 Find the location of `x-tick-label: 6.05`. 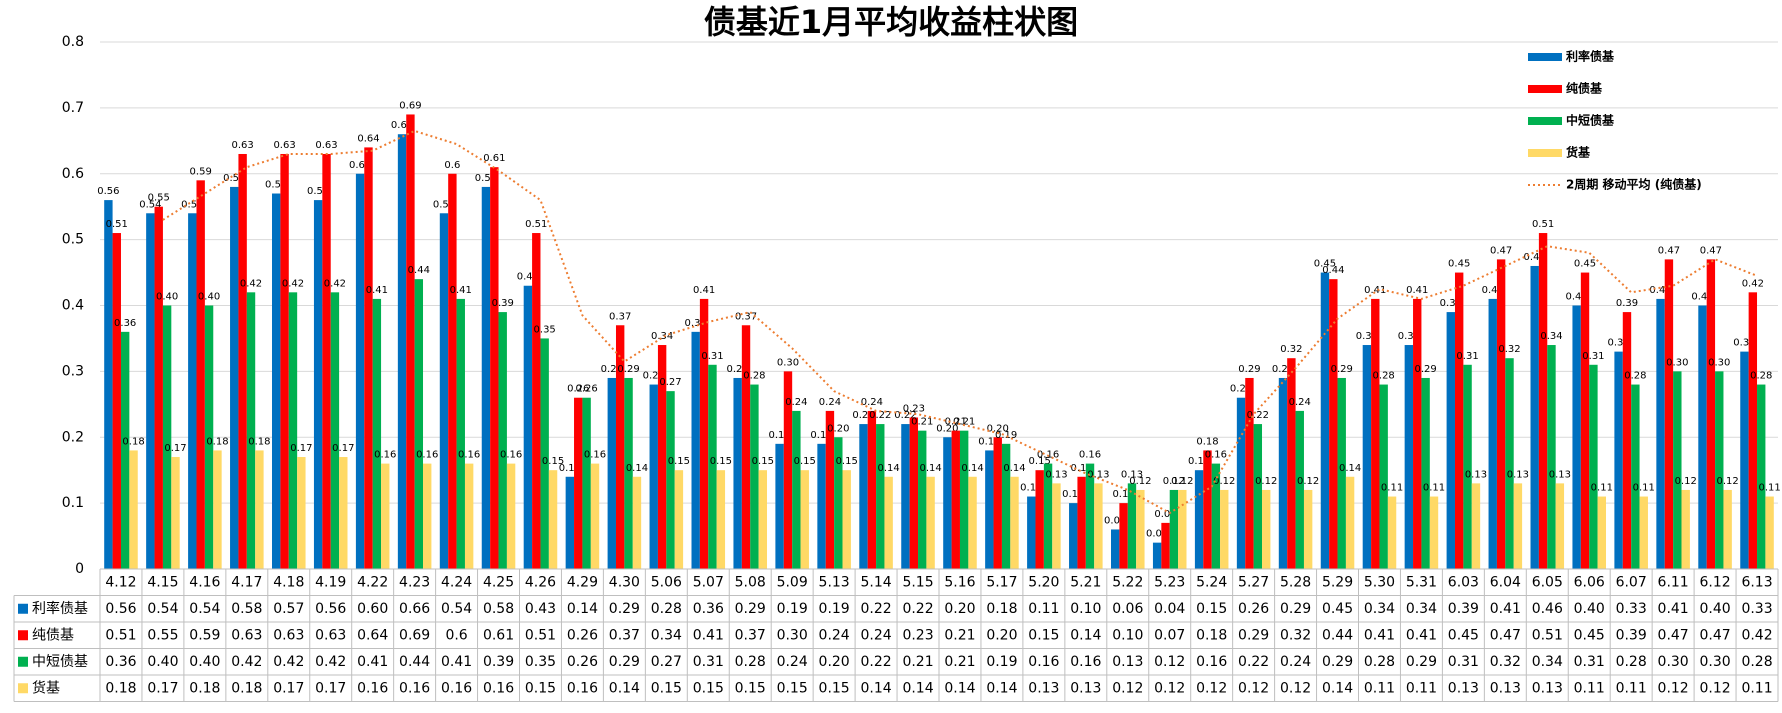

x-tick-label: 6.05 is located at coordinates (1547, 582).